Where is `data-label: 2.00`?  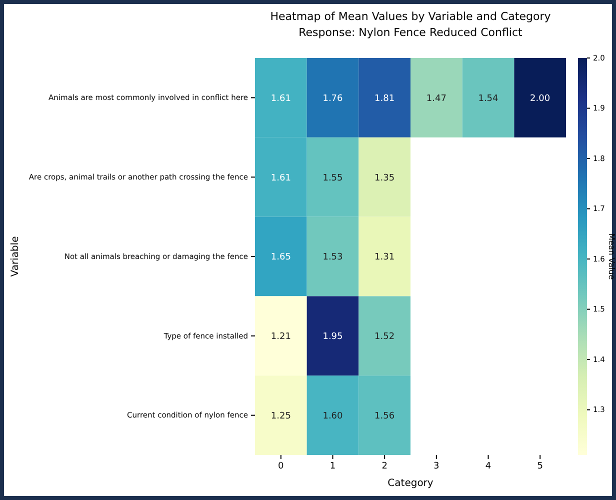 data-label: 2.00 is located at coordinates (540, 99).